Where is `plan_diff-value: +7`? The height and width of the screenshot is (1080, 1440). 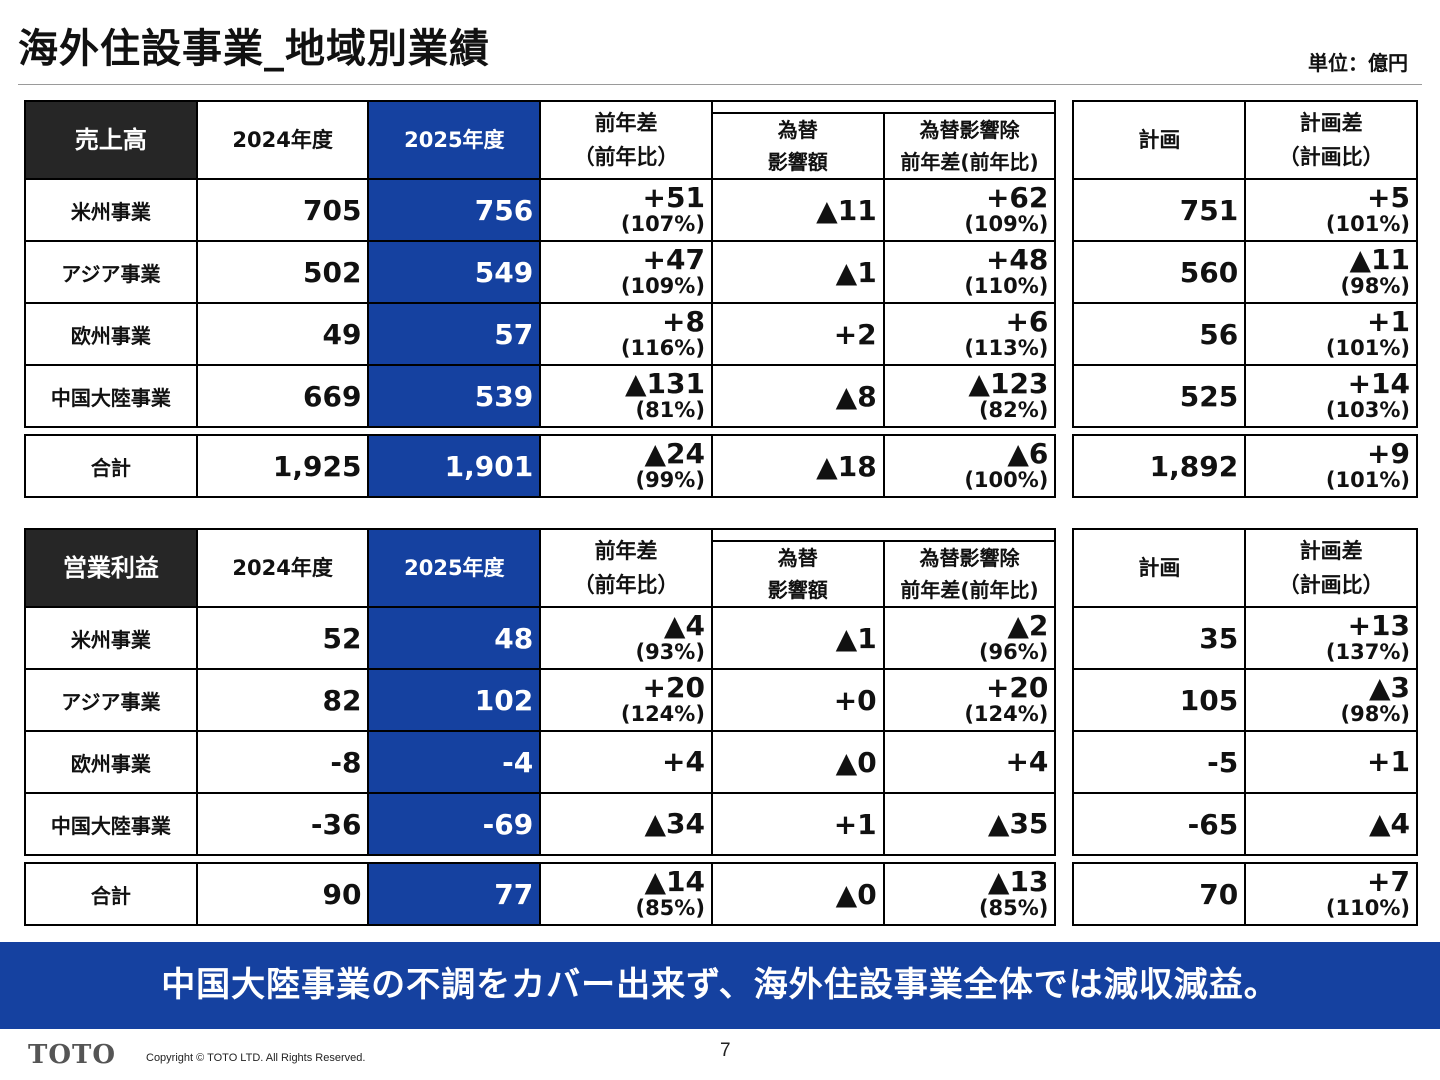
plan_diff-value: +7 is located at coordinates (1388, 881).